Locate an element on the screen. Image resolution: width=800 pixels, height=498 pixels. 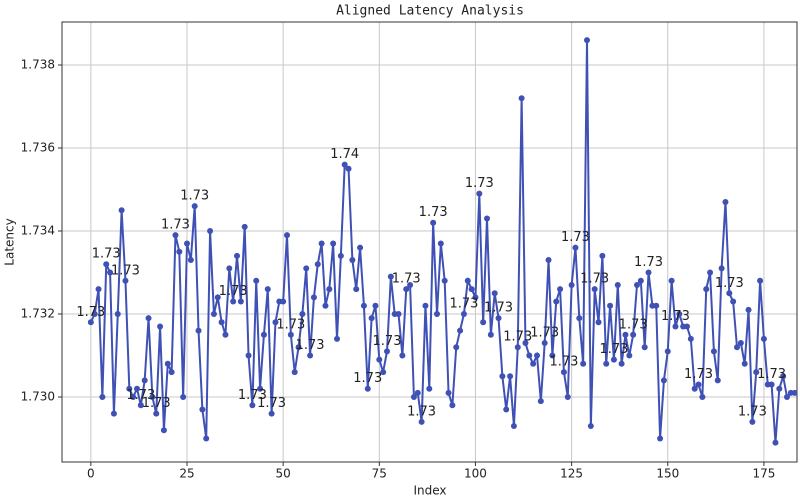
data-label: 1.74 is located at coordinates (344, 154).